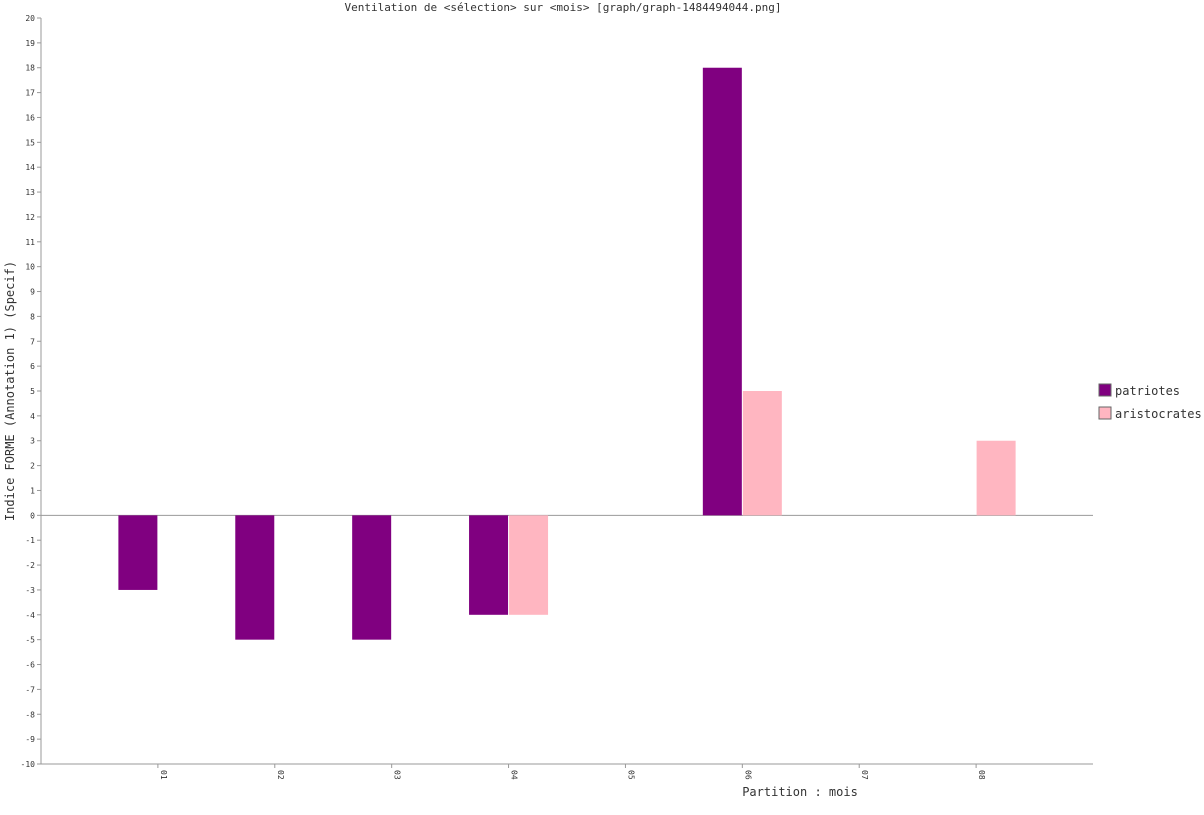 This screenshot has width=1204, height=815. I want to click on y-tick-label: -3, so click(30, 590).